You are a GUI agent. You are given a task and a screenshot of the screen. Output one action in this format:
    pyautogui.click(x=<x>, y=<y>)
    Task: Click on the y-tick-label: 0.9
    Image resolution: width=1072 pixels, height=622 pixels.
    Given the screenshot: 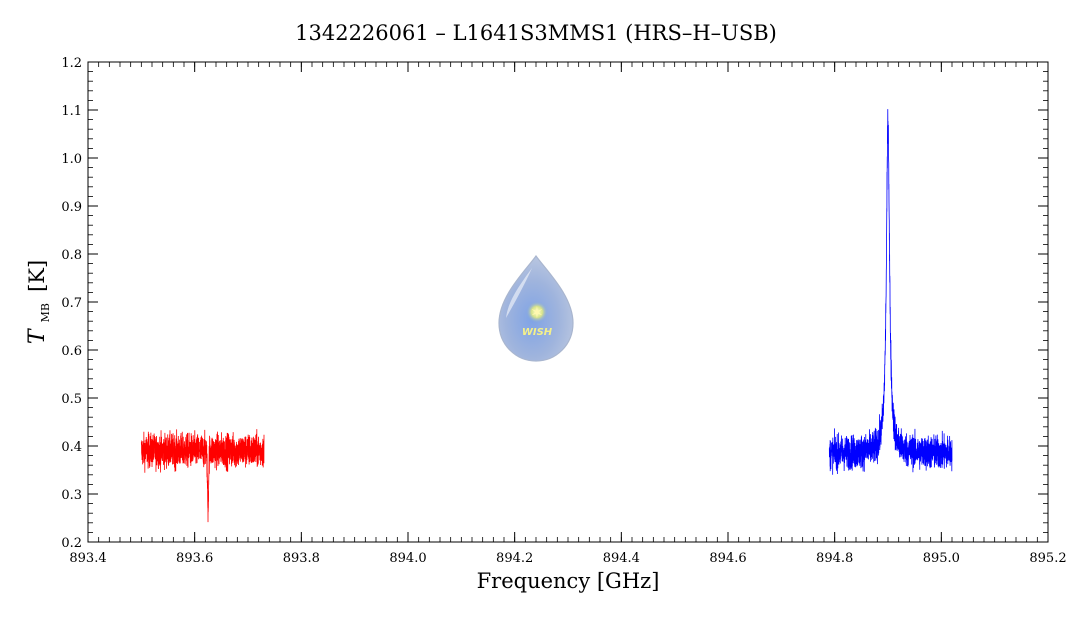 What is the action you would take?
    pyautogui.click(x=71, y=207)
    